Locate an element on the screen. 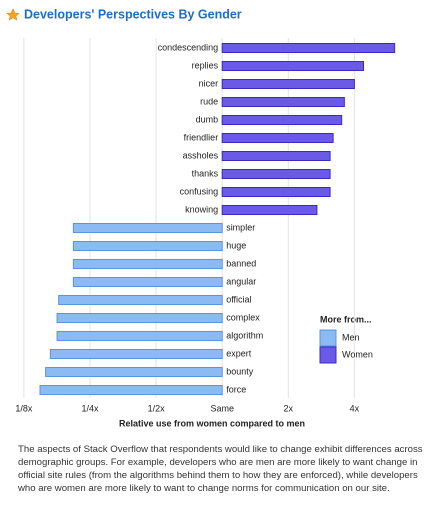 Image resolution: width=447 pixels, height=512 pixels. y-tick-label: force is located at coordinates (236, 389).